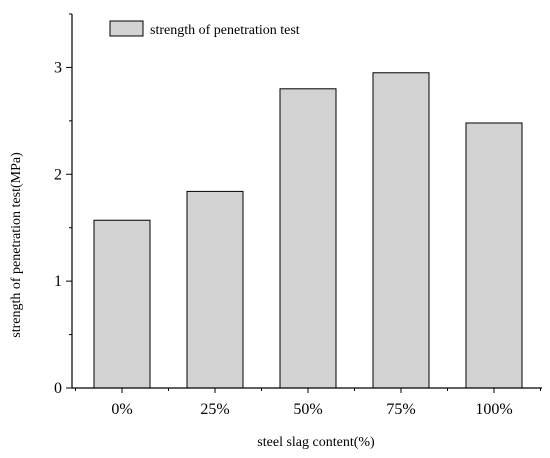 The height and width of the screenshot is (458, 550). What do you see at coordinates (214, 409) in the screenshot?
I see `x-tick-label: 25%` at bounding box center [214, 409].